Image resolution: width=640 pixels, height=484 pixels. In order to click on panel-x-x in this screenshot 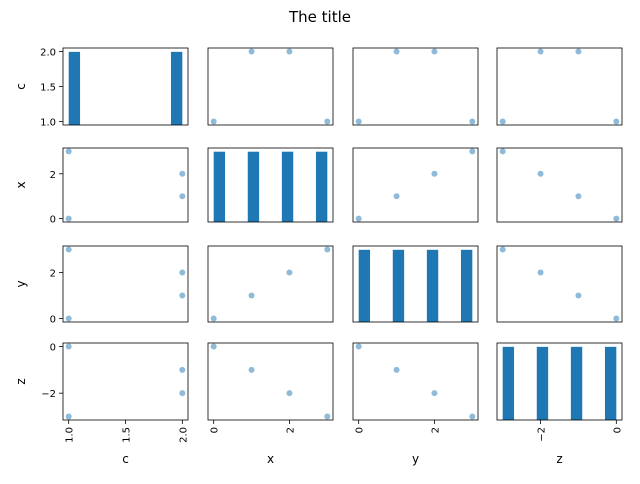, I will do `click(270, 185)`.